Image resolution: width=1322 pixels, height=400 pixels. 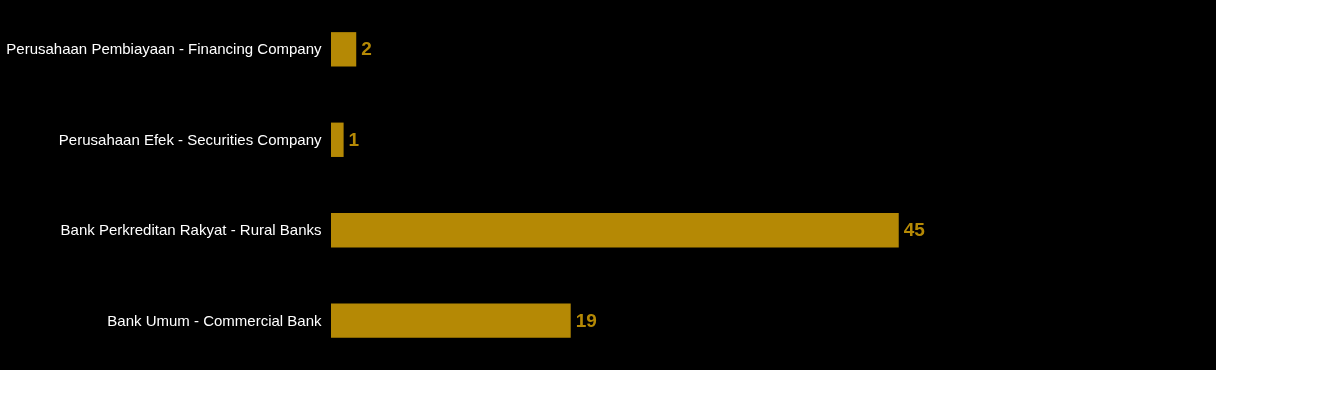 I want to click on data-label: 2, so click(x=366, y=49).